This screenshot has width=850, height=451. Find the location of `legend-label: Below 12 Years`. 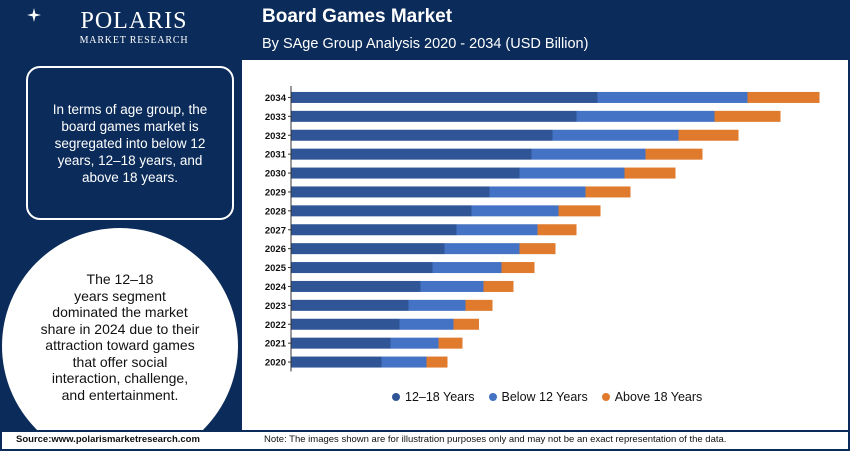

legend-label: Below 12 Years is located at coordinates (544, 397).